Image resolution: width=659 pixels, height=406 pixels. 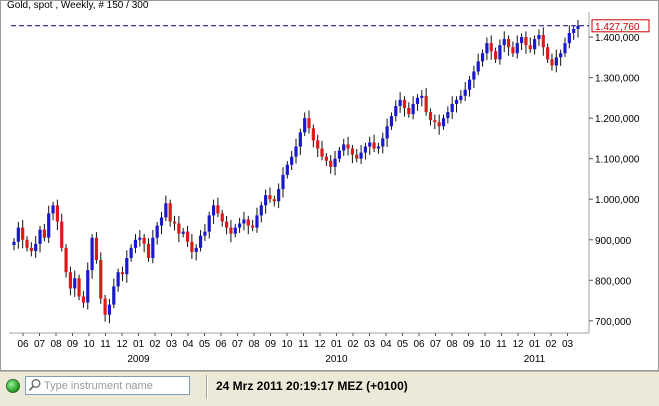 I want to click on instrument-search, so click(x=107, y=385).